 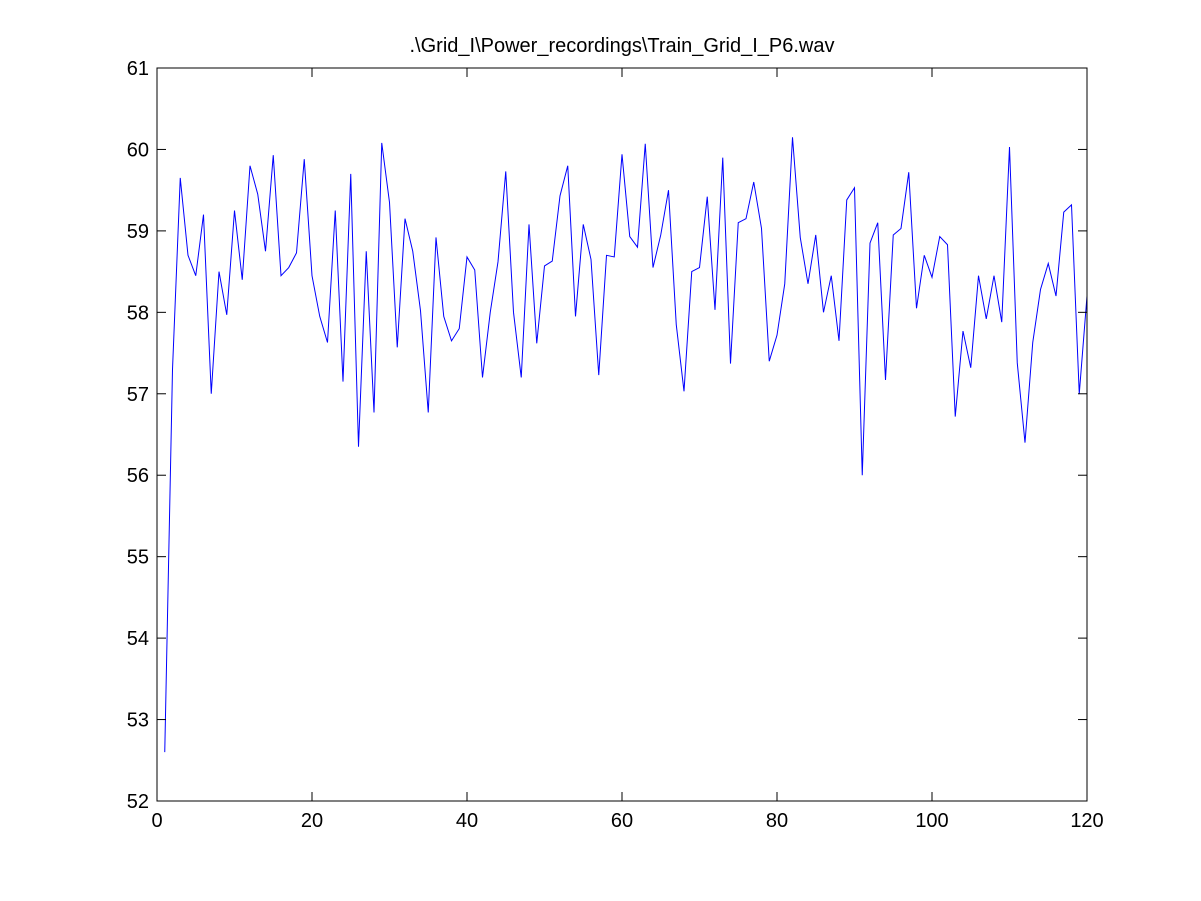 I want to click on y-tick-label: 58, so click(x=138, y=313).